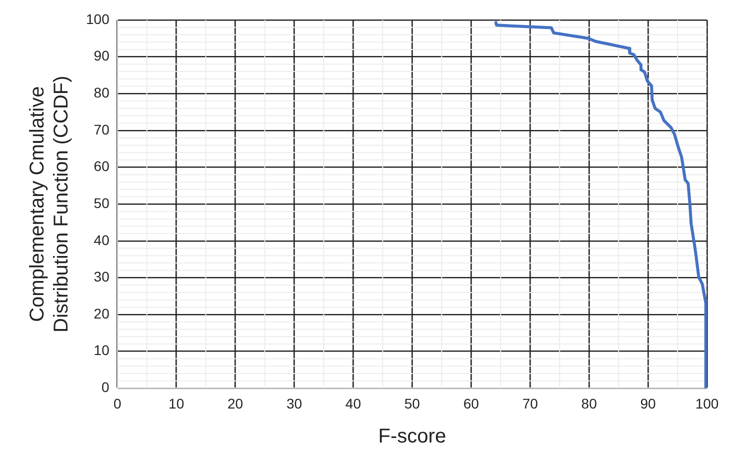 The width and height of the screenshot is (741, 467). I want to click on y-tick-label: 0, so click(106, 387).